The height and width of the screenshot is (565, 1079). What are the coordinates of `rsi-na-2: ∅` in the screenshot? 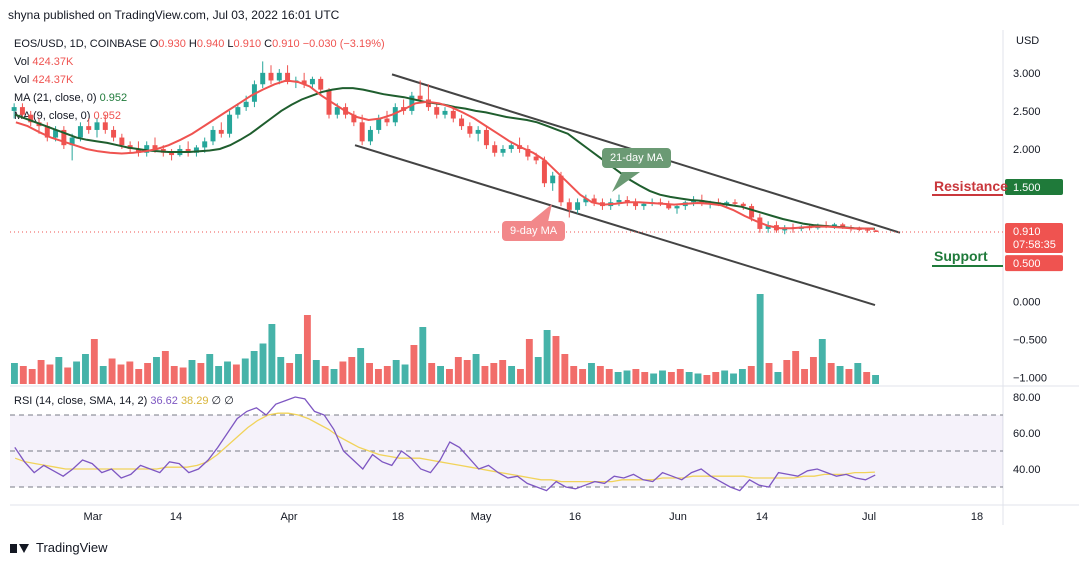 It's located at (229, 401).